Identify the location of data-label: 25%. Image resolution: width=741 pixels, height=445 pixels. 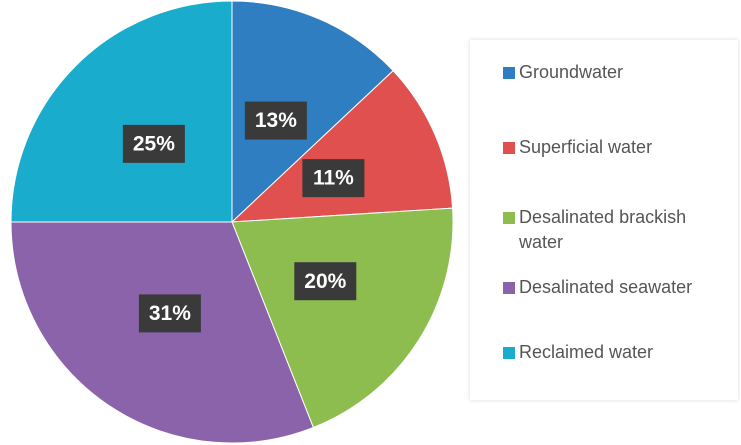
(154, 143).